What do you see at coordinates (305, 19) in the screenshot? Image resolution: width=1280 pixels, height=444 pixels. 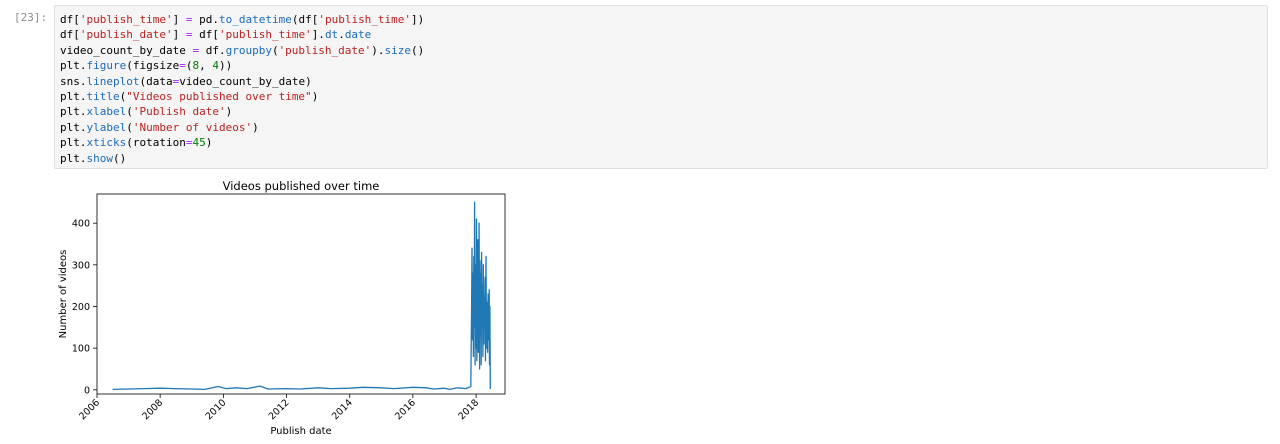 I see `code-token: (df[` at bounding box center [305, 19].